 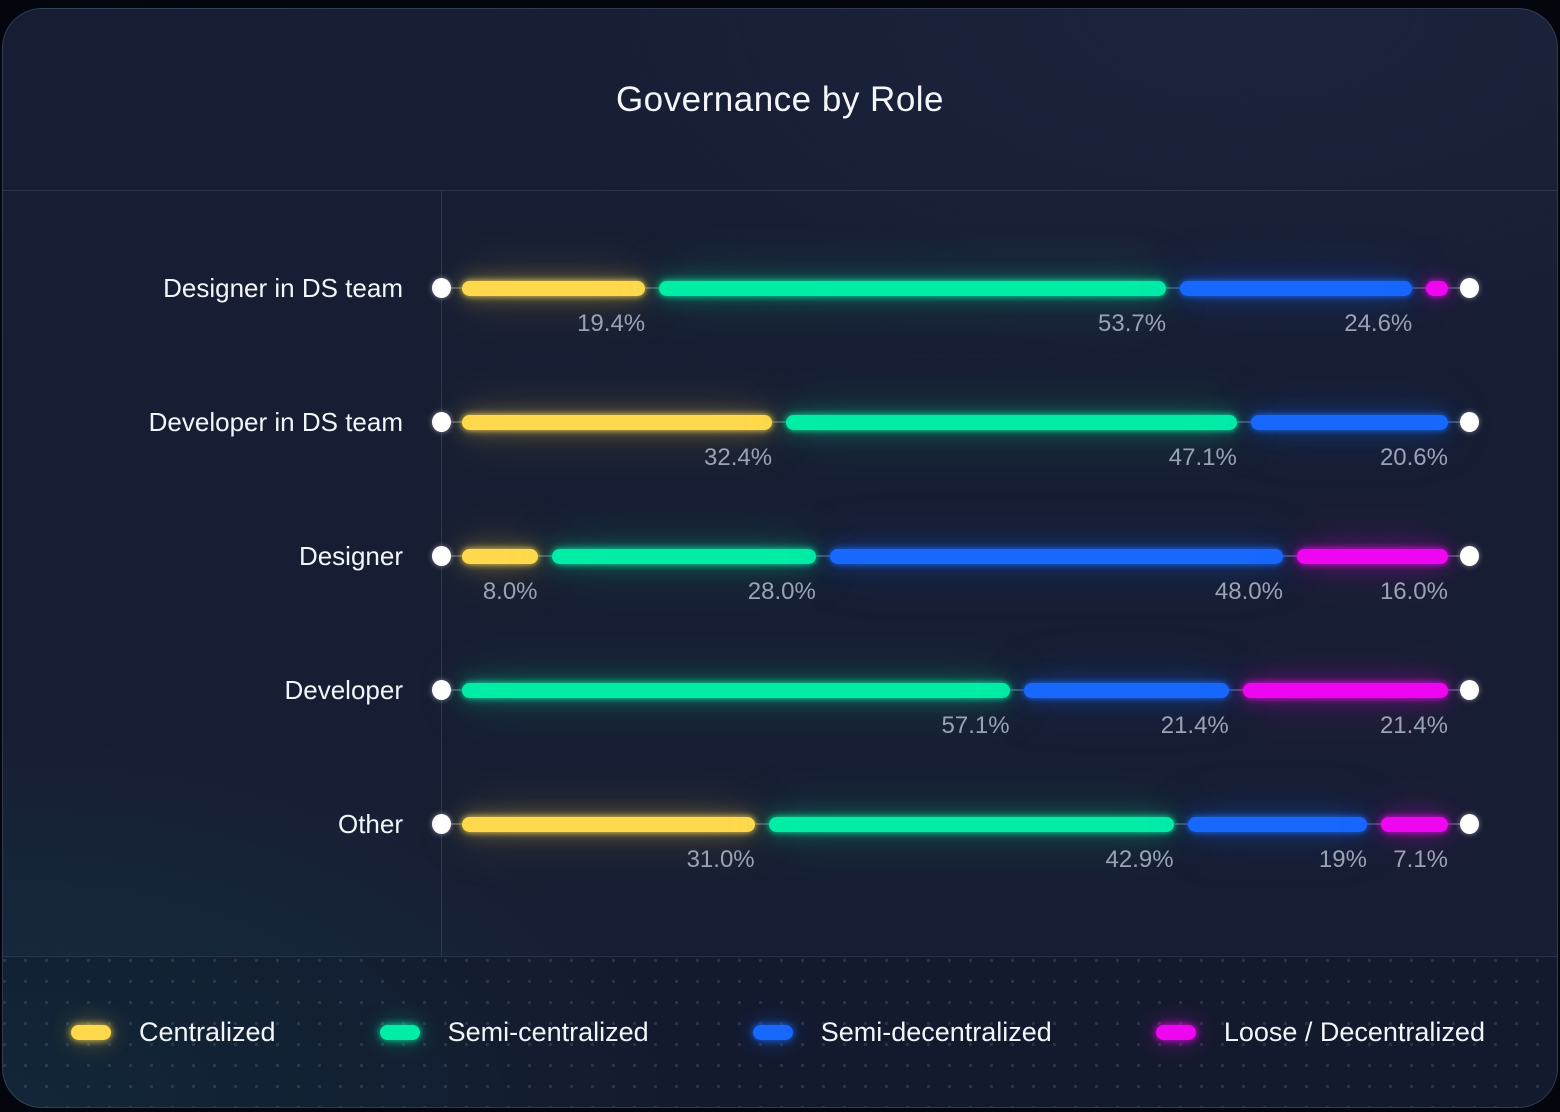 I want to click on row-segments: 8.0% 28.0% 48.0% 16.0%, so click(x=955, y=576).